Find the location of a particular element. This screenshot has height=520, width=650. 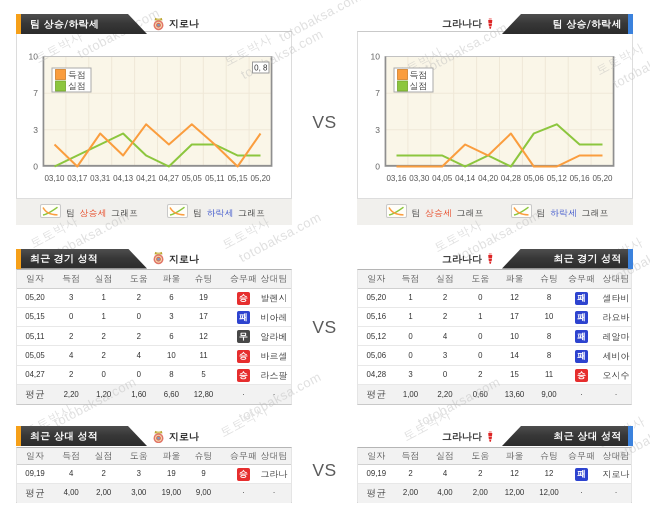

svg-text: 05,11 is located at coordinates (215, 178).